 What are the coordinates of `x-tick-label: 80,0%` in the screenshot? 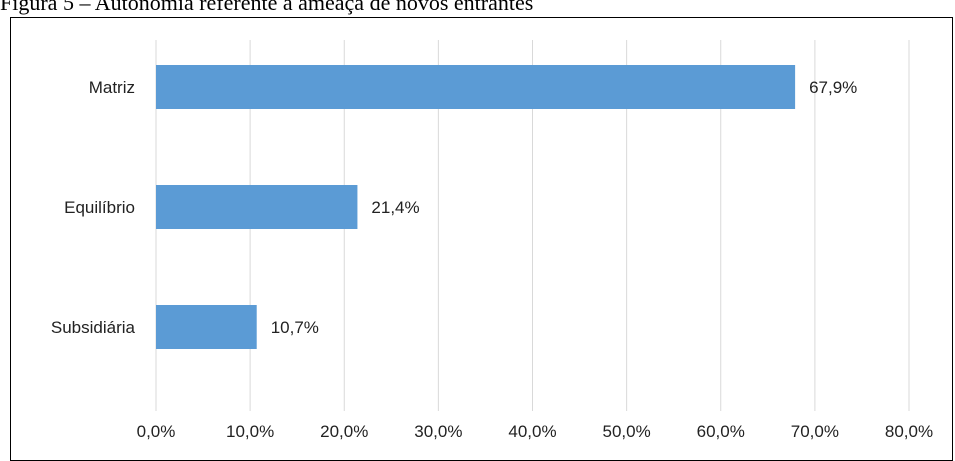 It's located at (909, 431).